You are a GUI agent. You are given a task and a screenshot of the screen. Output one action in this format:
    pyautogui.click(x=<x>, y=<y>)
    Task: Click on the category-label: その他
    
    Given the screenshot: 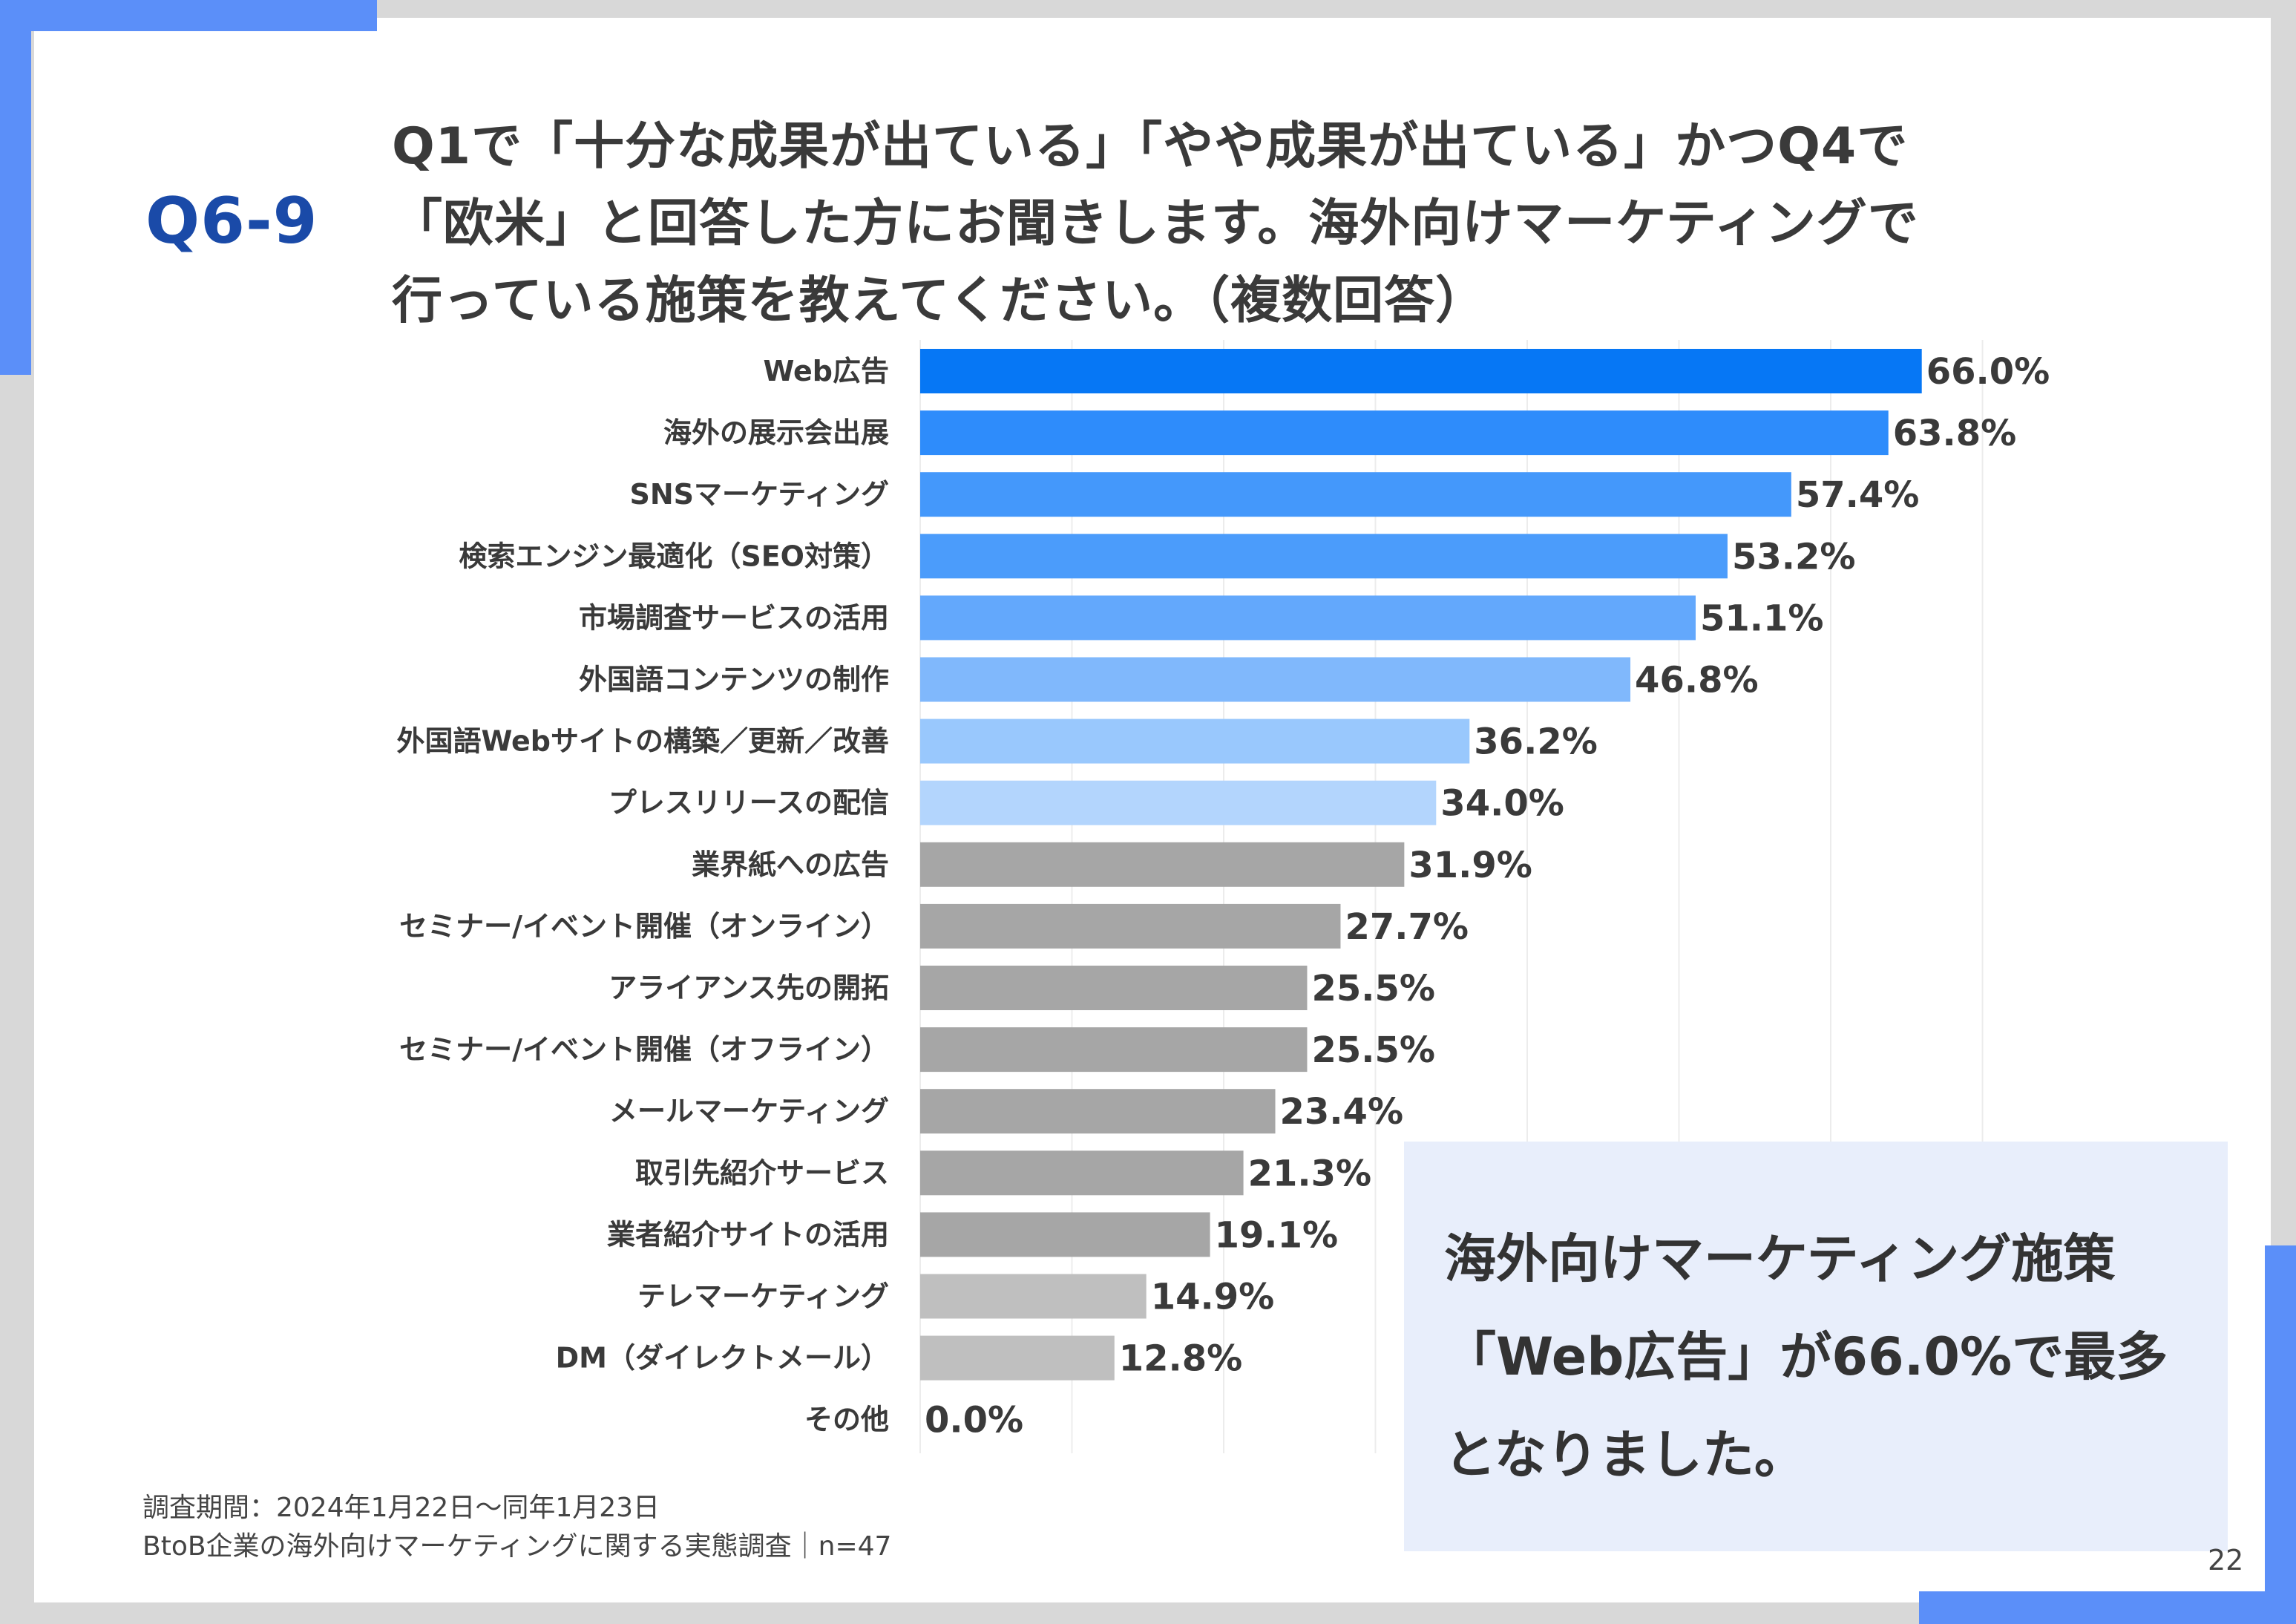 What is the action you would take?
    pyautogui.click(x=847, y=1420)
    